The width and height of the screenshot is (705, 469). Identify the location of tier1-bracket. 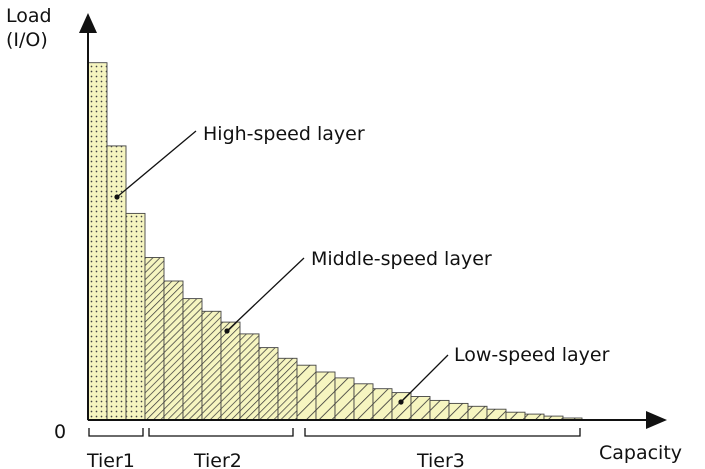
(116, 432).